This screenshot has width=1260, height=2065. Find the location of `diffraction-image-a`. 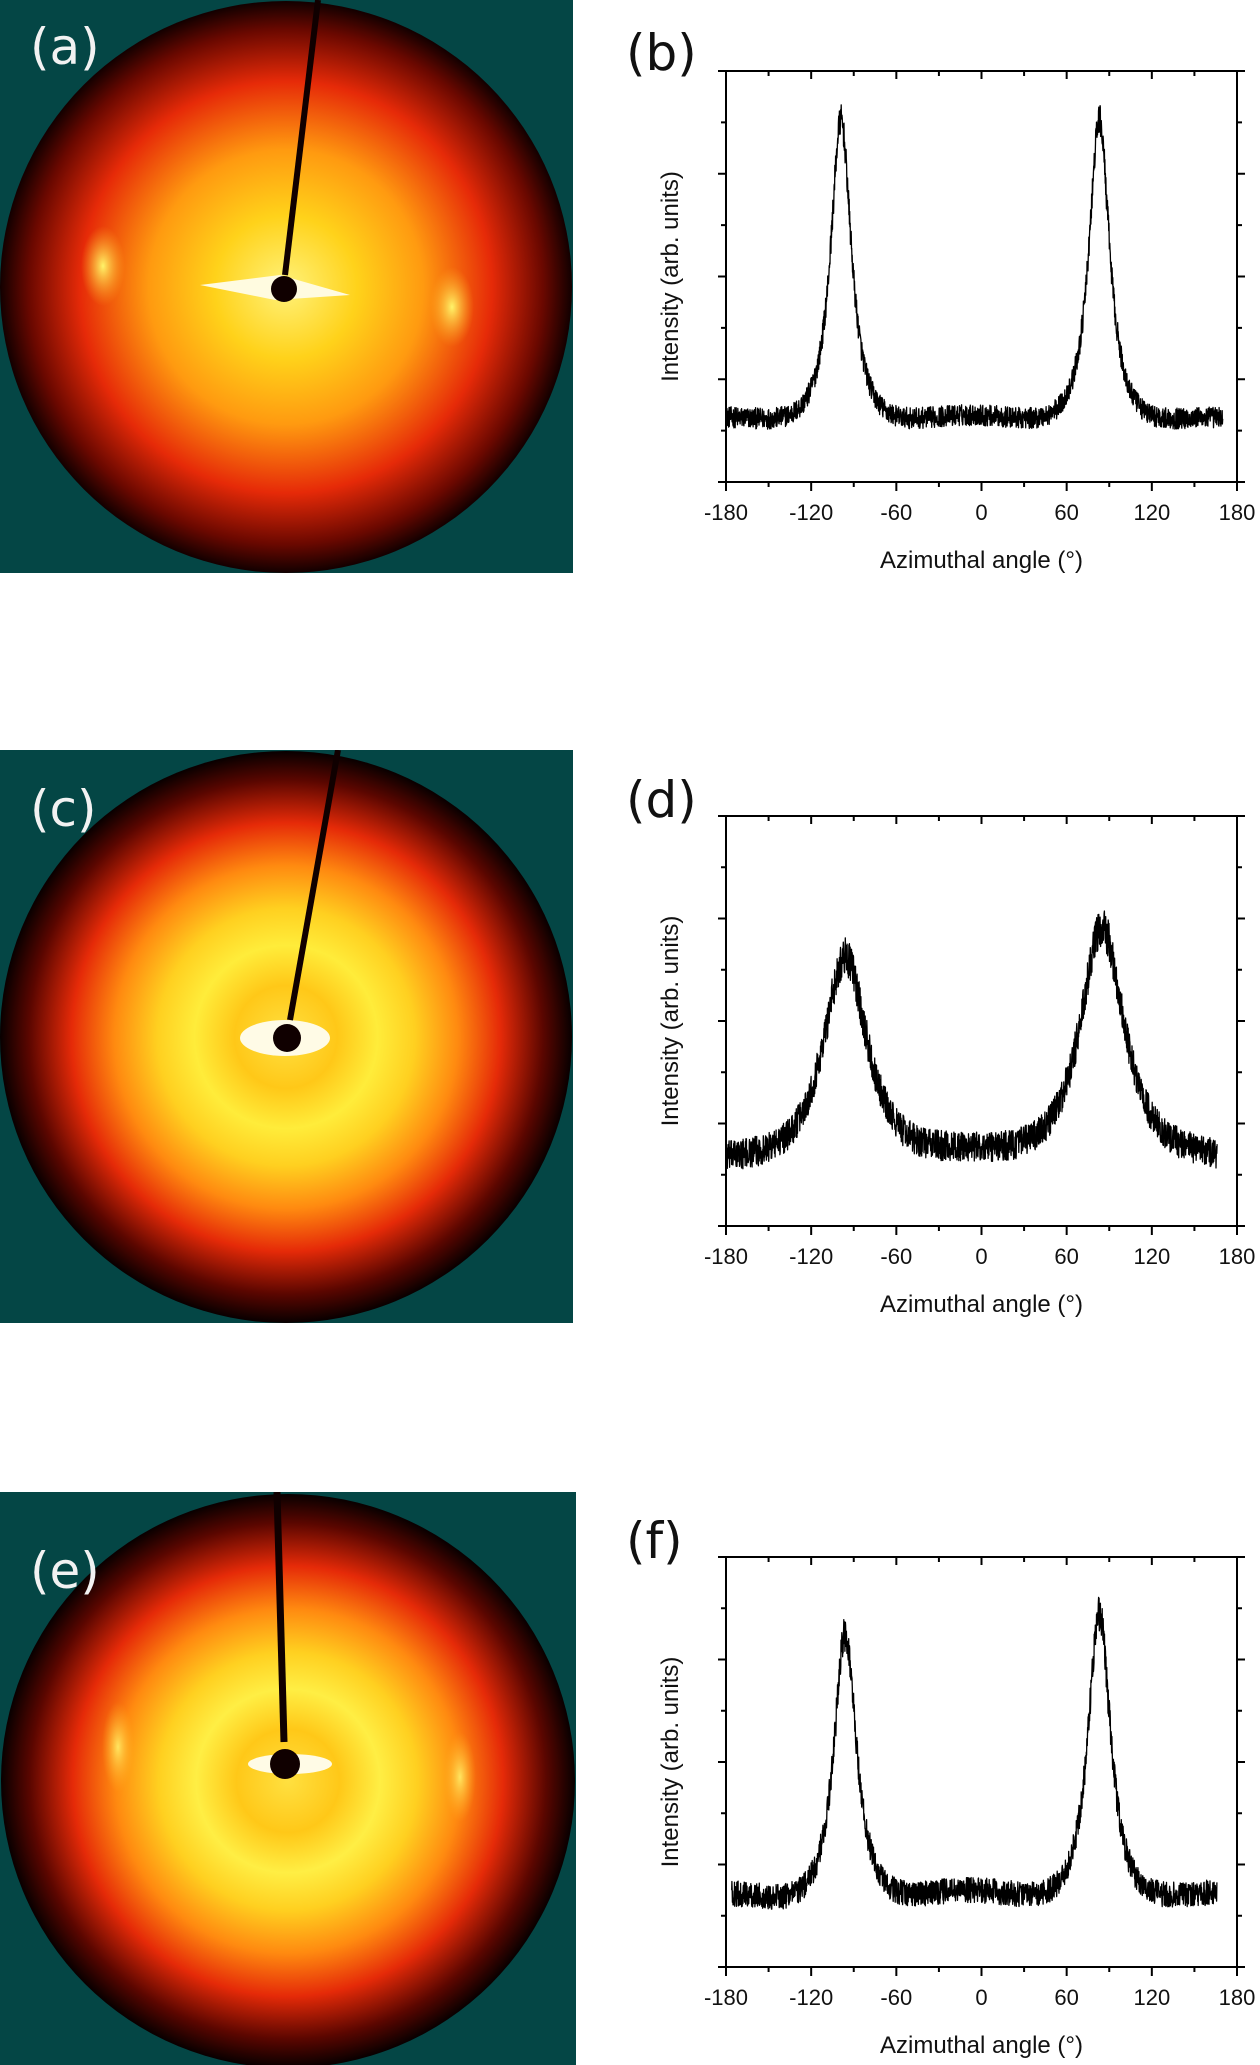

diffraction-image-a is located at coordinates (286, 286).